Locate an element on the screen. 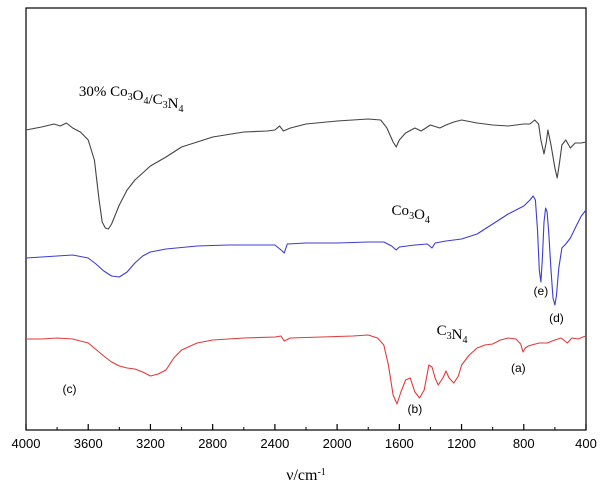 The image size is (602, 486). series-label-c3n4: C3N4 is located at coordinates (452, 334).